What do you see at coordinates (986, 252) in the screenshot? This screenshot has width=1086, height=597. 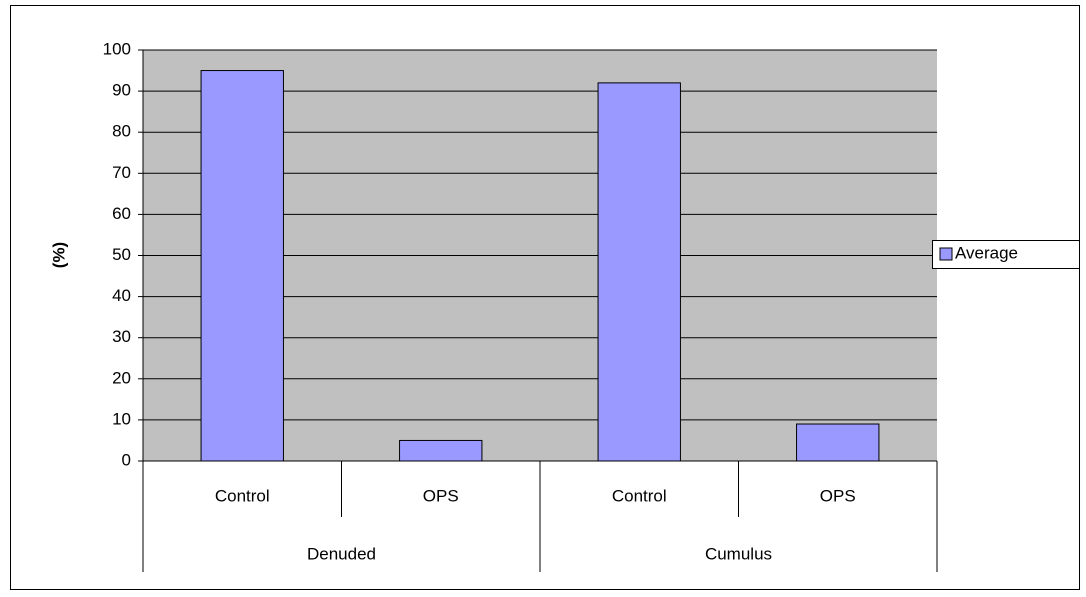 I see `legend-label: Average` at bounding box center [986, 252].